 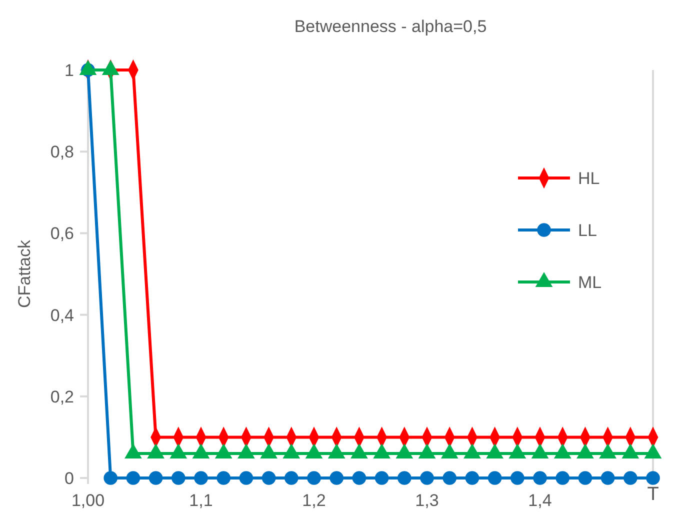 What do you see at coordinates (590, 282) in the screenshot?
I see `legend-label: ML` at bounding box center [590, 282].